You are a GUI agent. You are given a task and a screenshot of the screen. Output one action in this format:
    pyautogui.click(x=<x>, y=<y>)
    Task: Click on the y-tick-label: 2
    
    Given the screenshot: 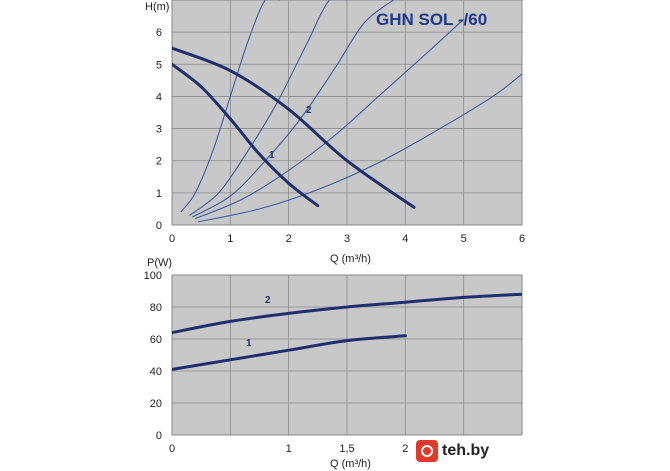 What is the action you would take?
    pyautogui.click(x=159, y=162)
    